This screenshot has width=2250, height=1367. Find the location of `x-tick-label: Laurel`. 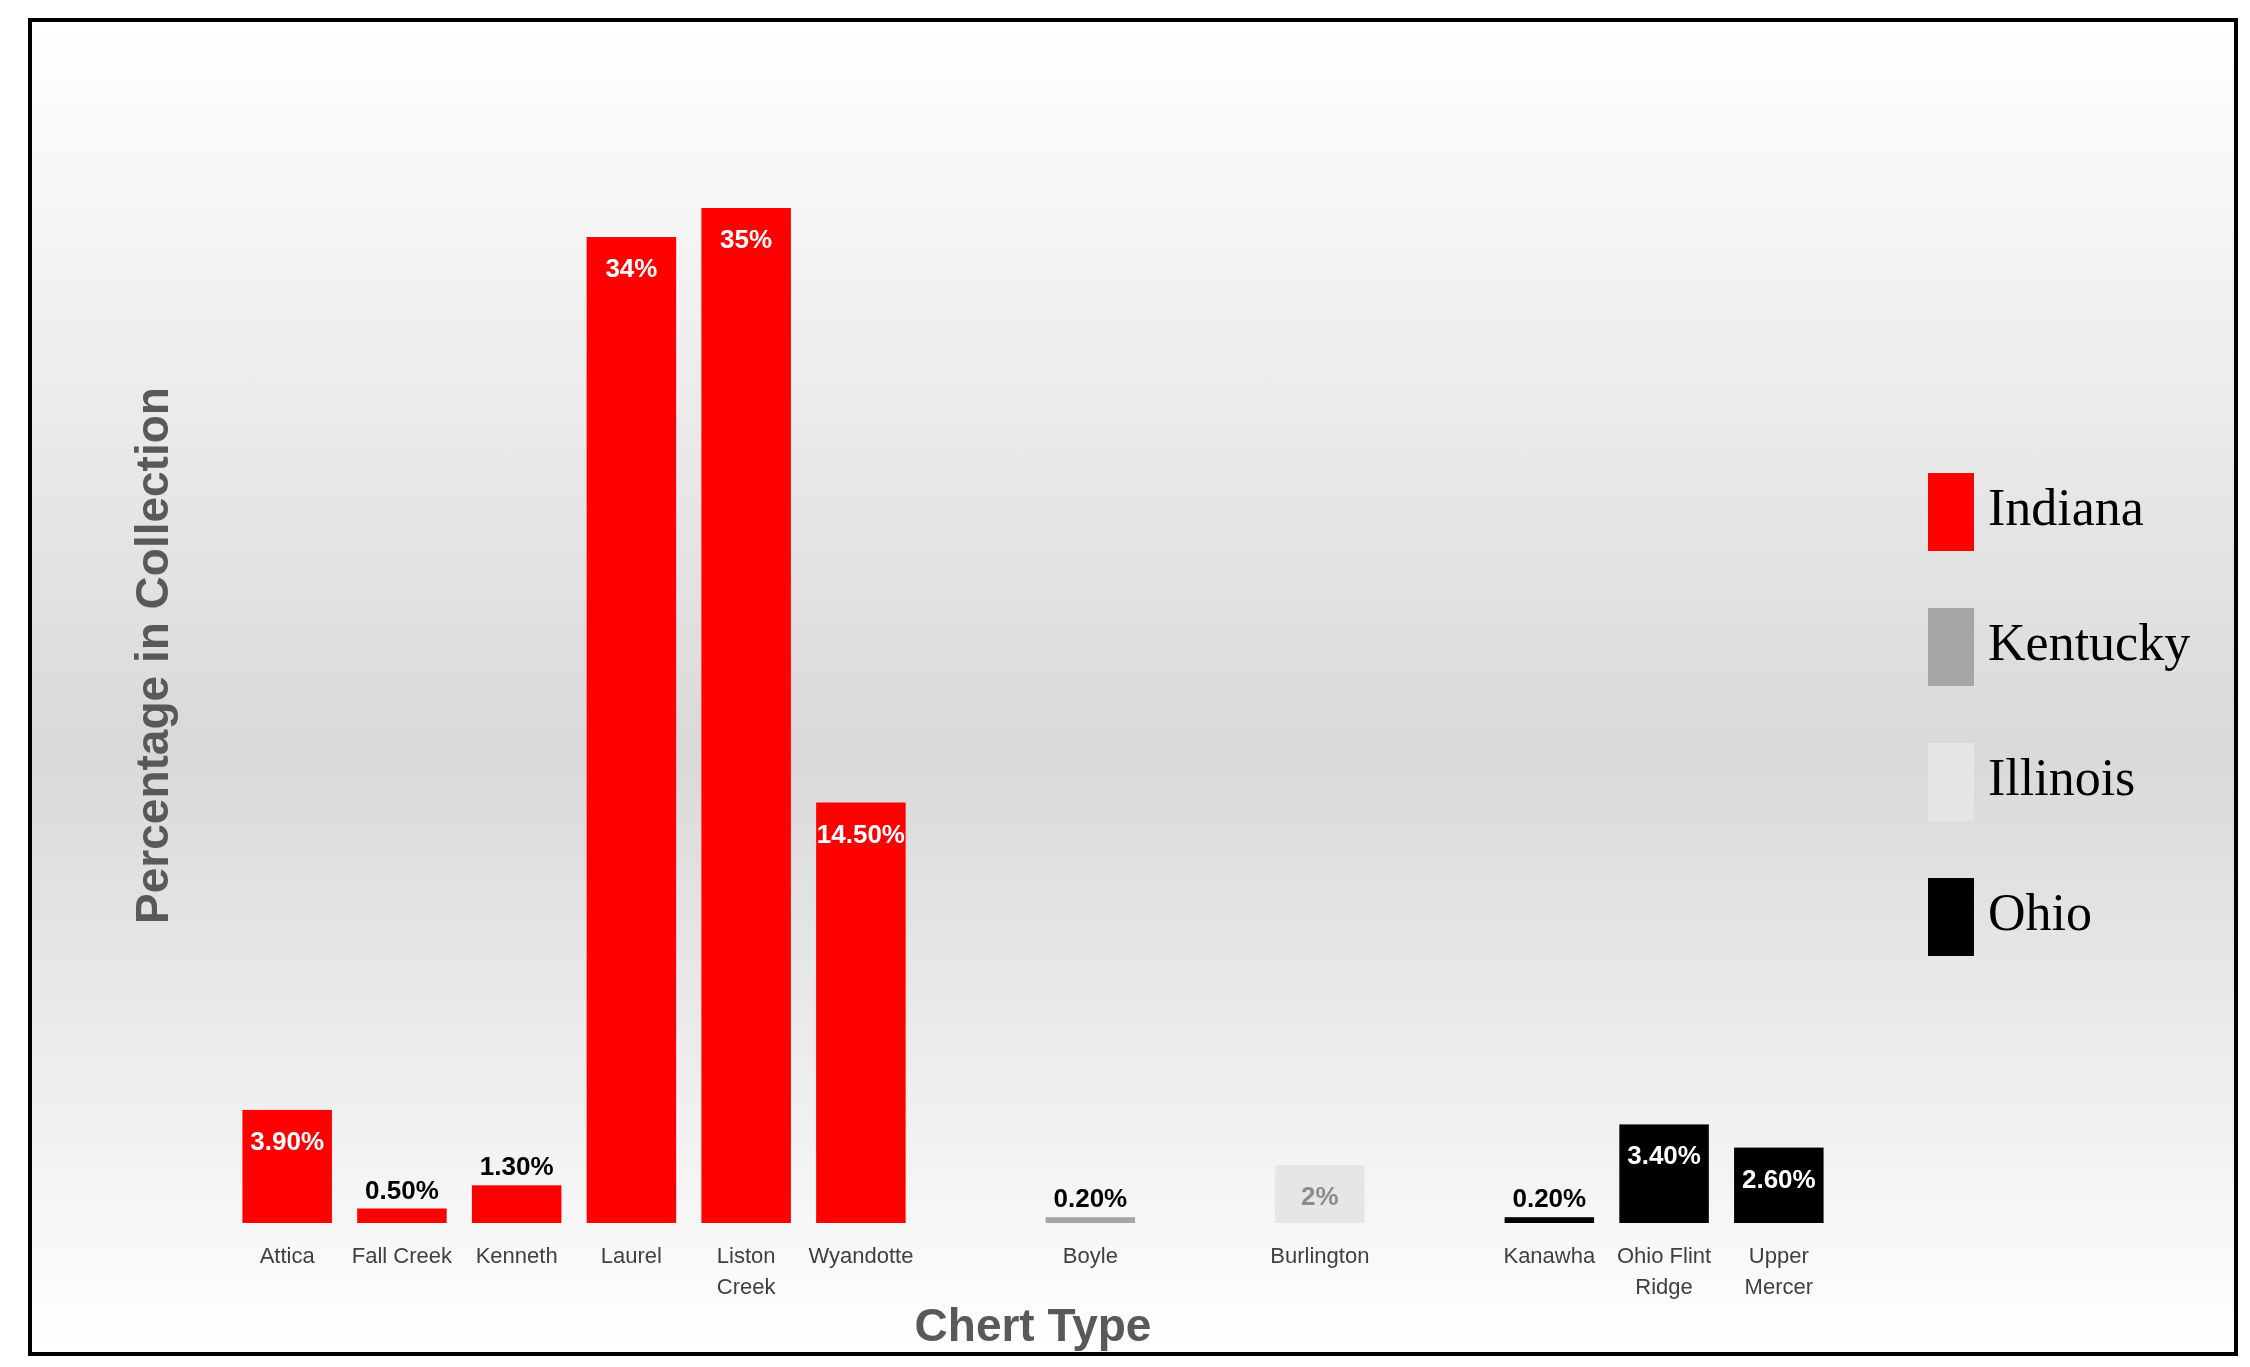

x-tick-label: Laurel is located at coordinates (631, 1255).